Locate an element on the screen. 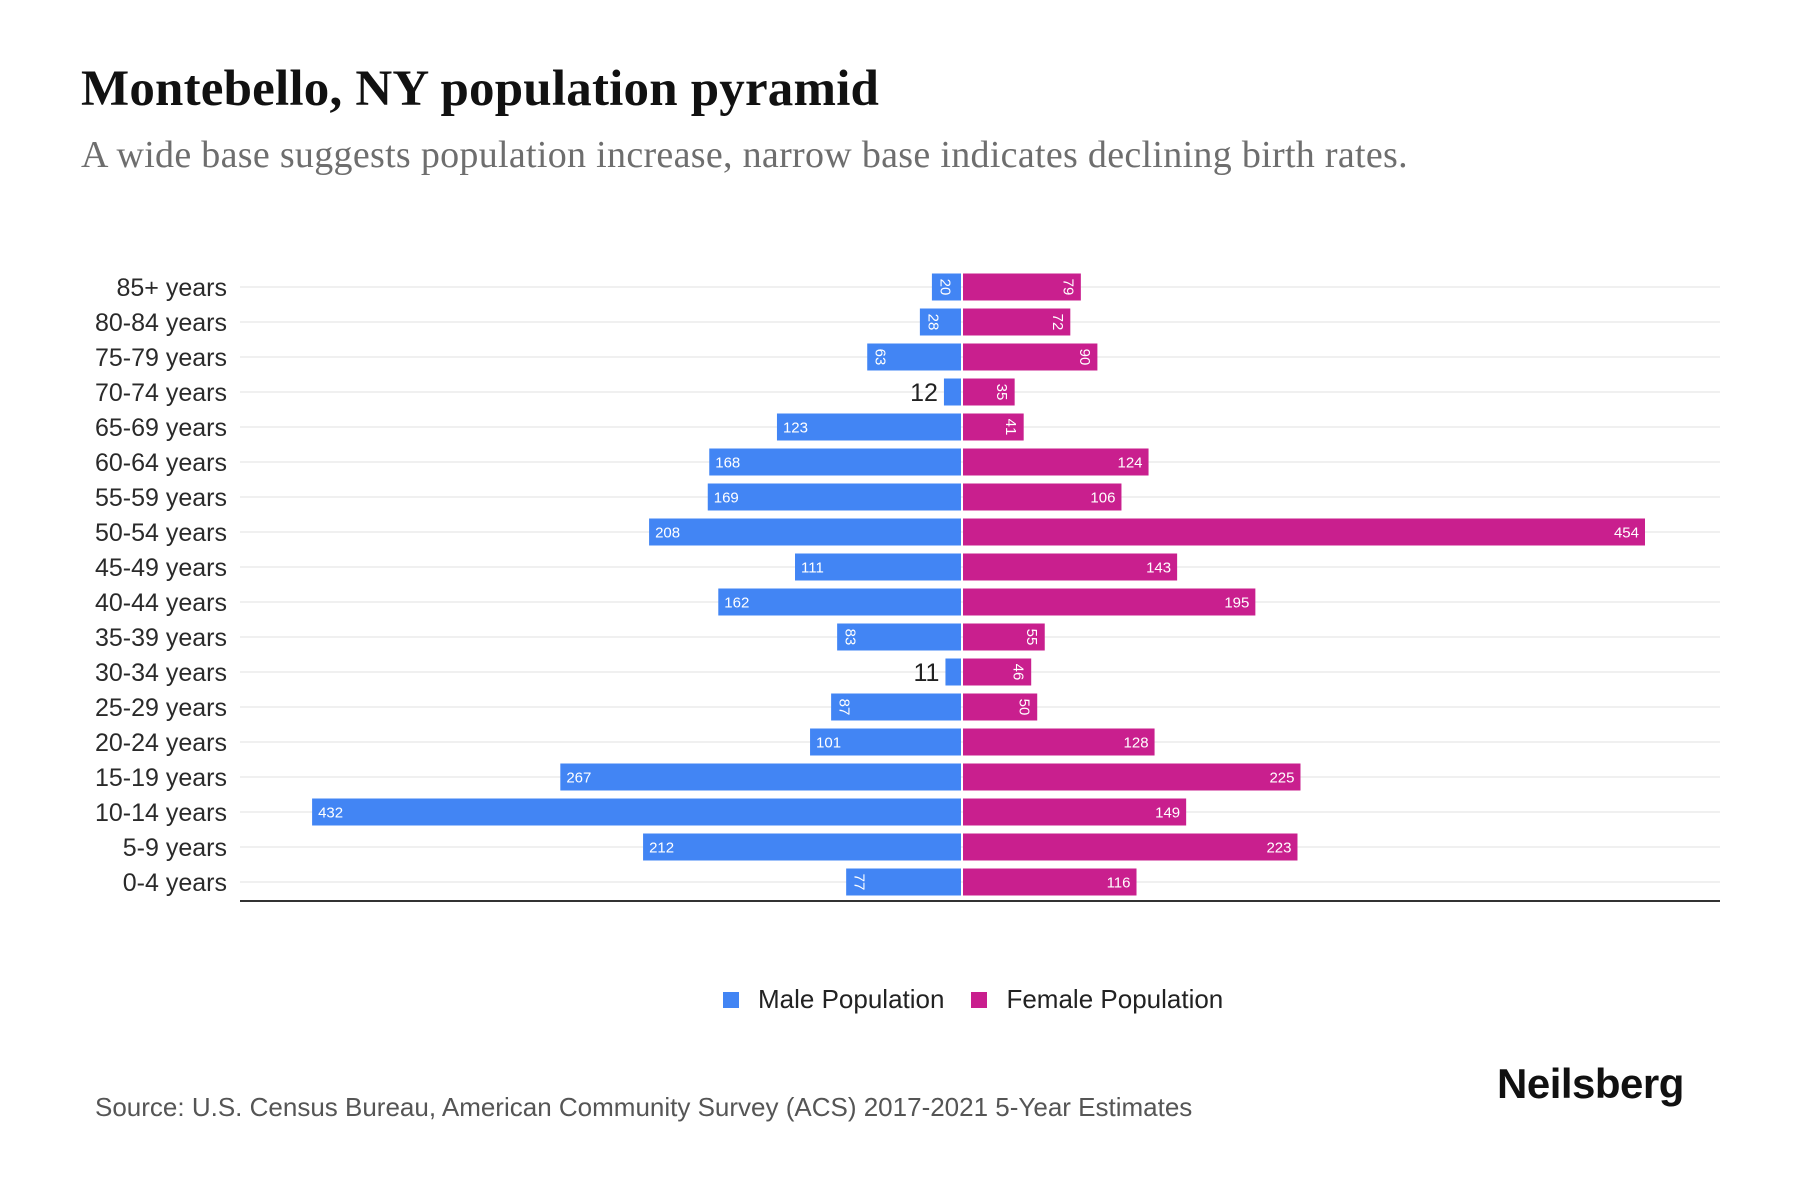 The width and height of the screenshot is (1800, 1200). y-tick-label: 55-59 years is located at coordinates (161, 498).